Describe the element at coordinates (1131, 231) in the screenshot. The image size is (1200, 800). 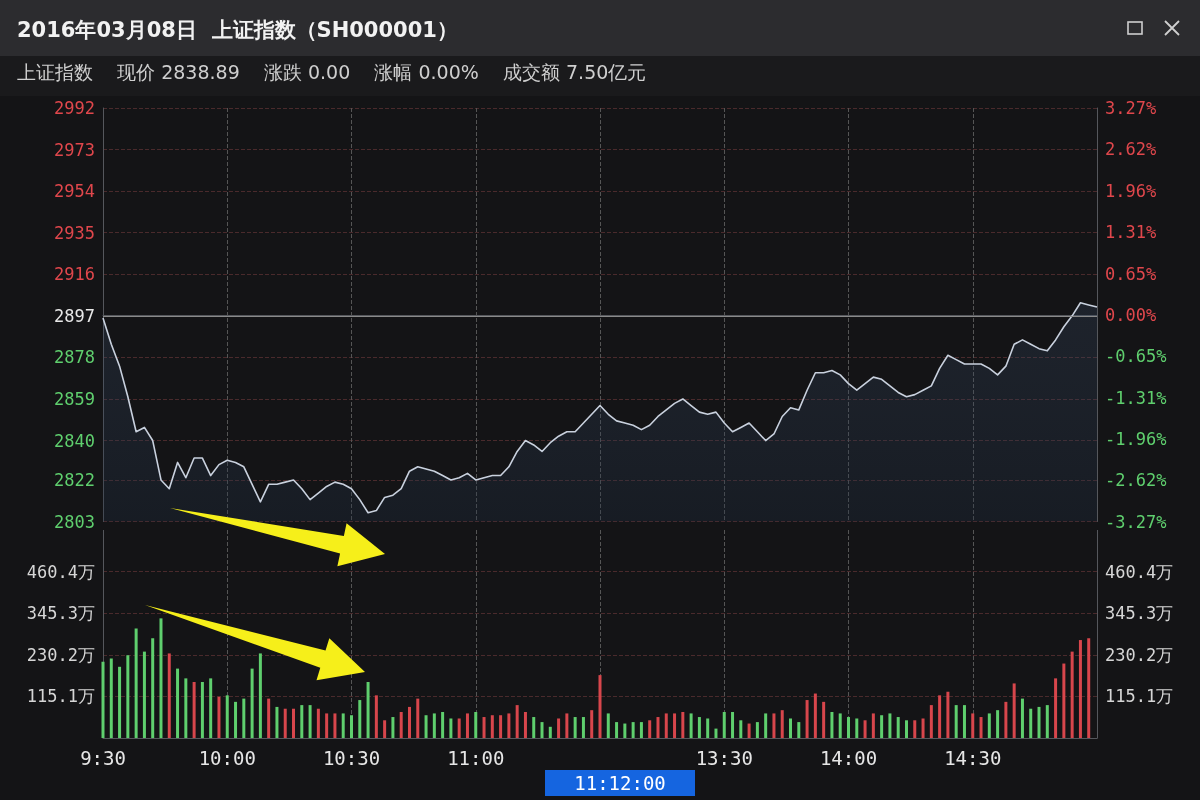
I see `y2-tick-label: 1.31%` at that location.